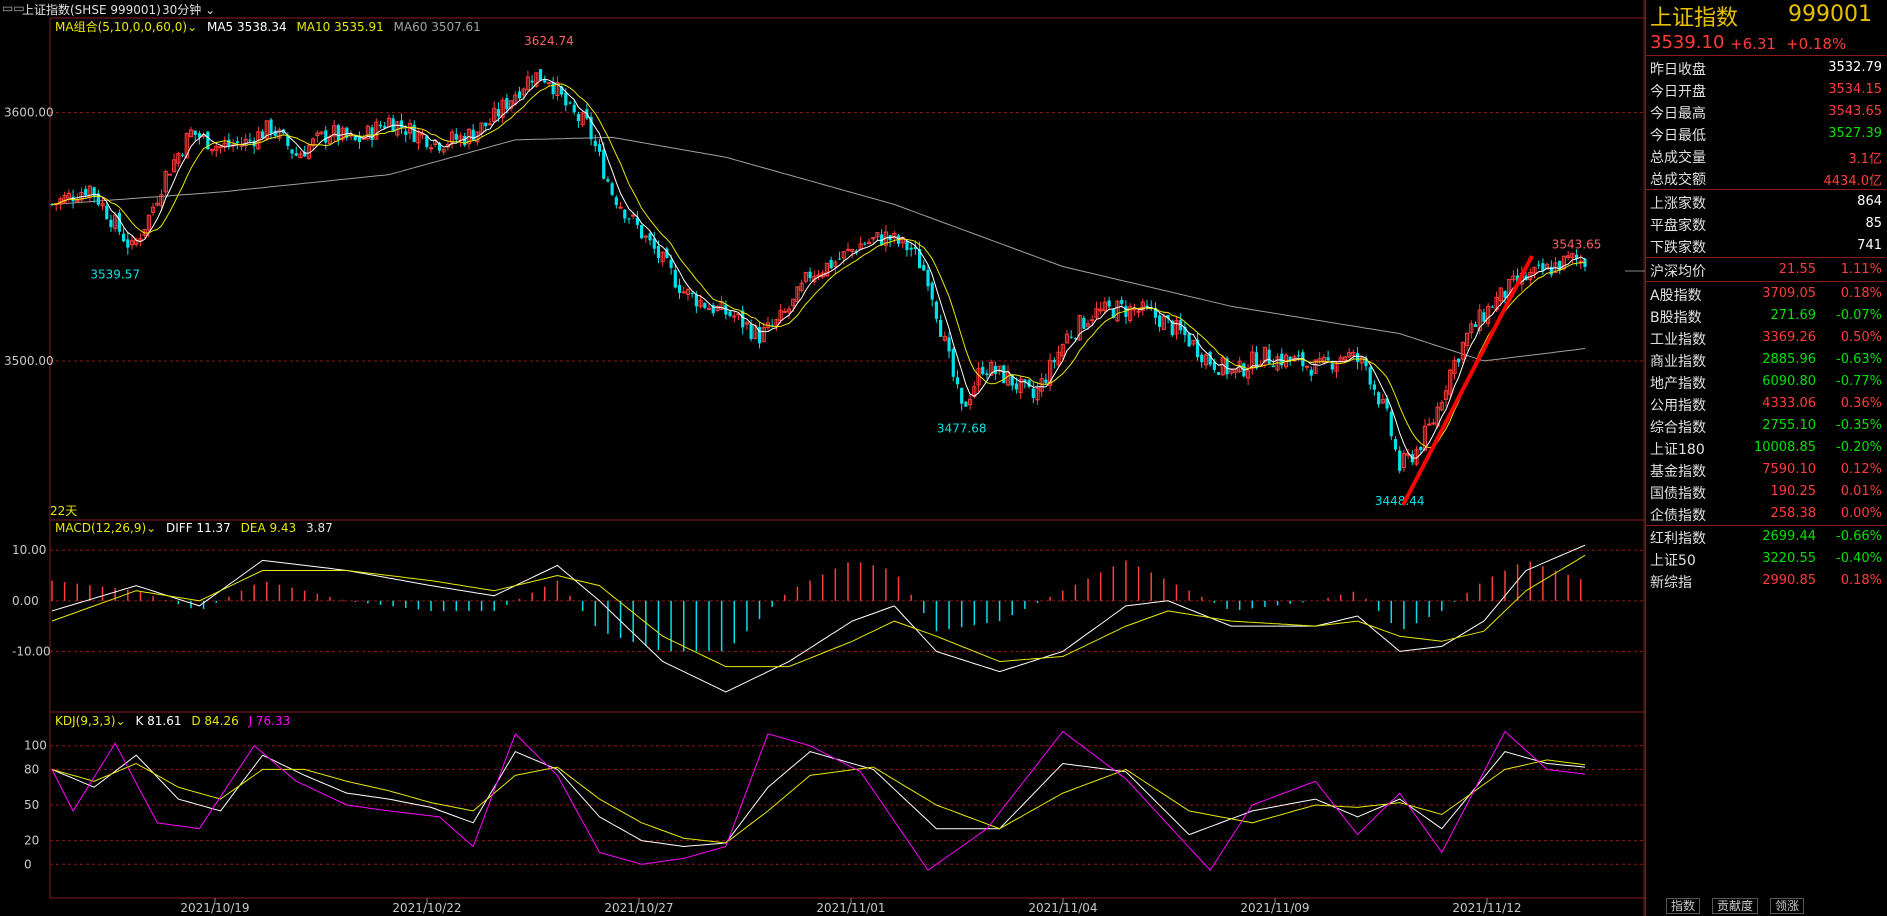 The height and width of the screenshot is (916, 1887). I want to click on index-row: 基金指数 7590.10 0.12%, so click(1766, 470).